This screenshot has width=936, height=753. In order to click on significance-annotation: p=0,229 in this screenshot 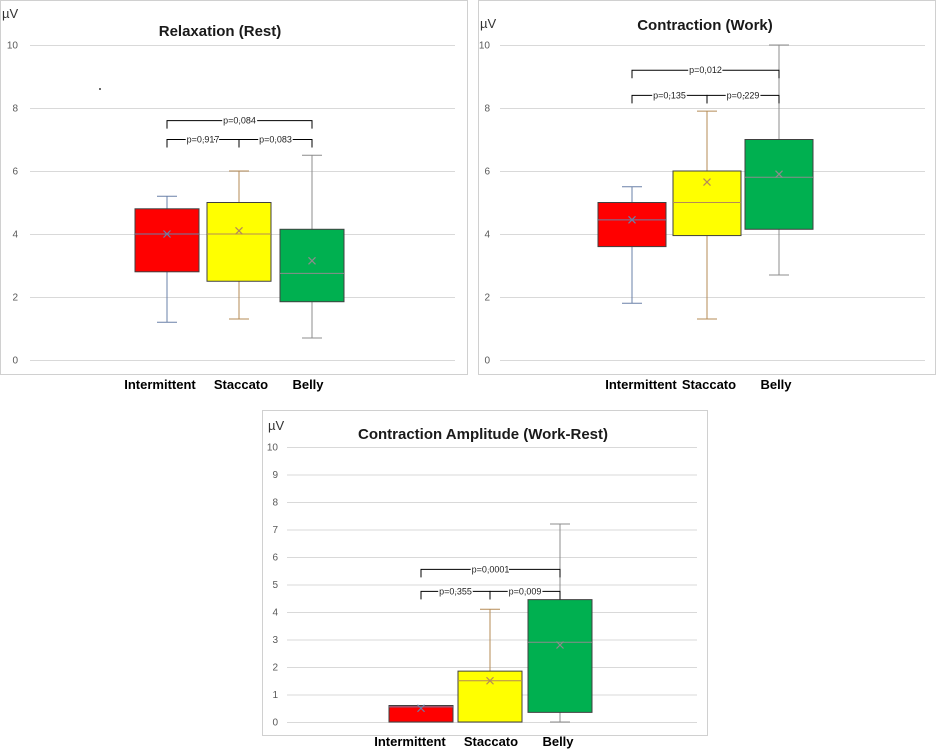, I will do `click(743, 96)`.